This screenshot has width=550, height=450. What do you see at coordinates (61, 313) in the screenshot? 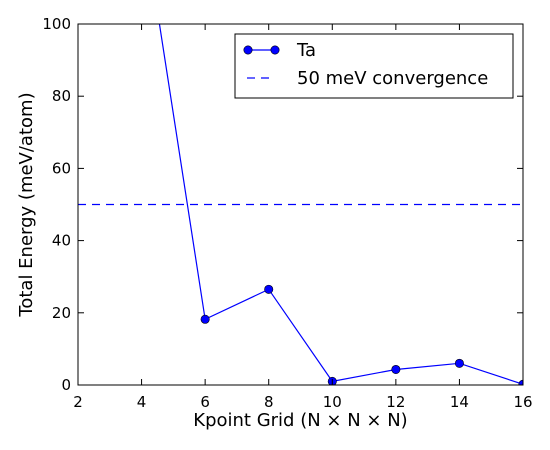
I see `y-tick-label-20: 20` at bounding box center [61, 313].